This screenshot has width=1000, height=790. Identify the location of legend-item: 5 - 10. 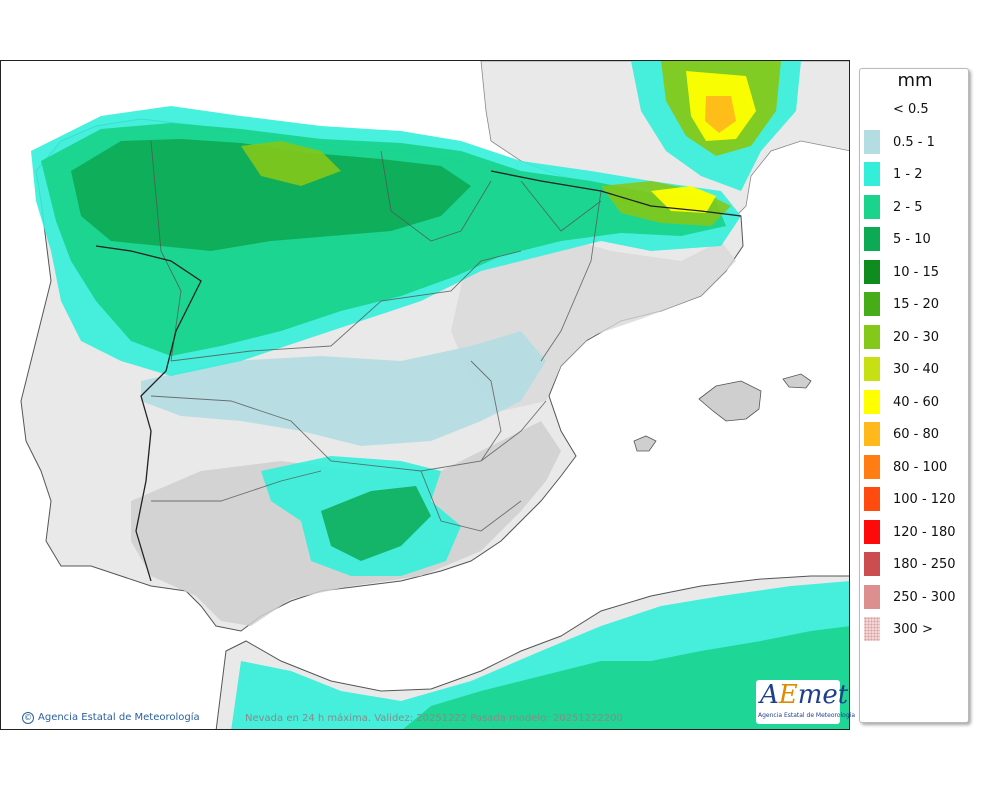
(916, 239).